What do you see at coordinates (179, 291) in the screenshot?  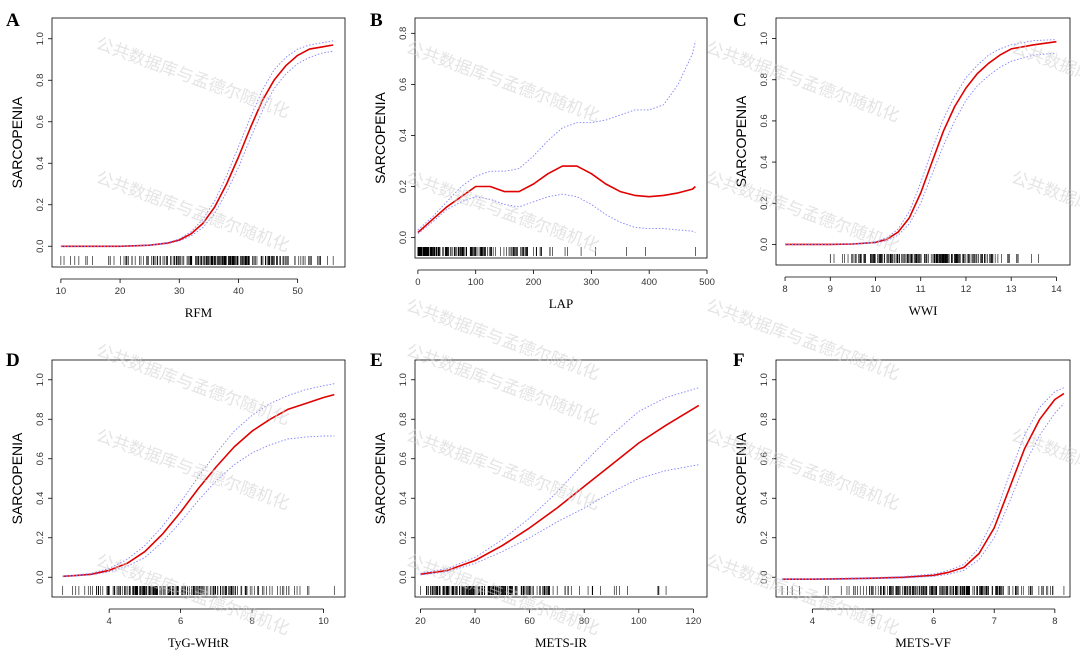 I see `x-tick-label: 30` at bounding box center [179, 291].